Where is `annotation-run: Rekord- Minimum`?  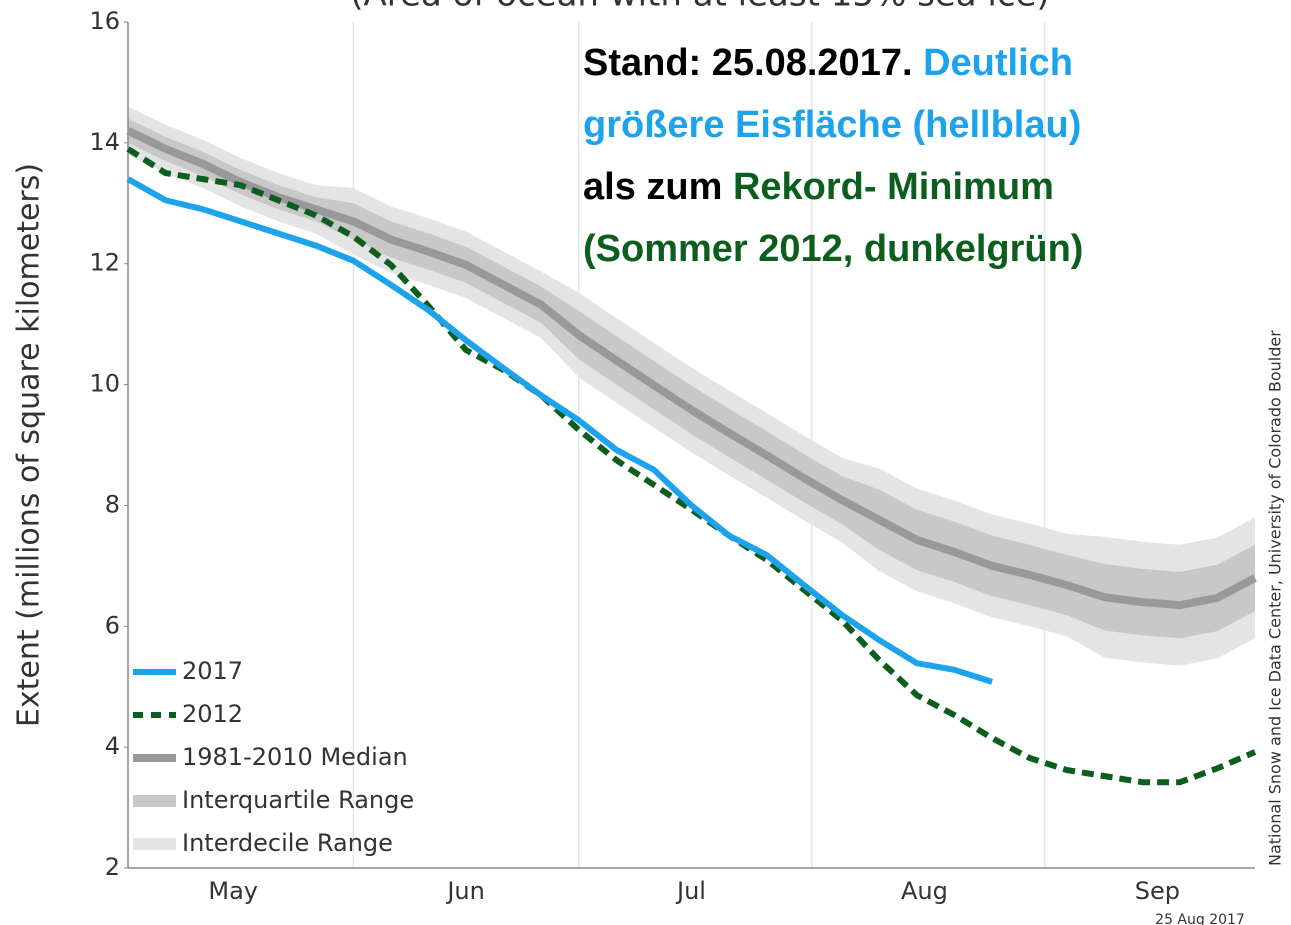
annotation-run: Rekord- Minimum is located at coordinates (893, 187).